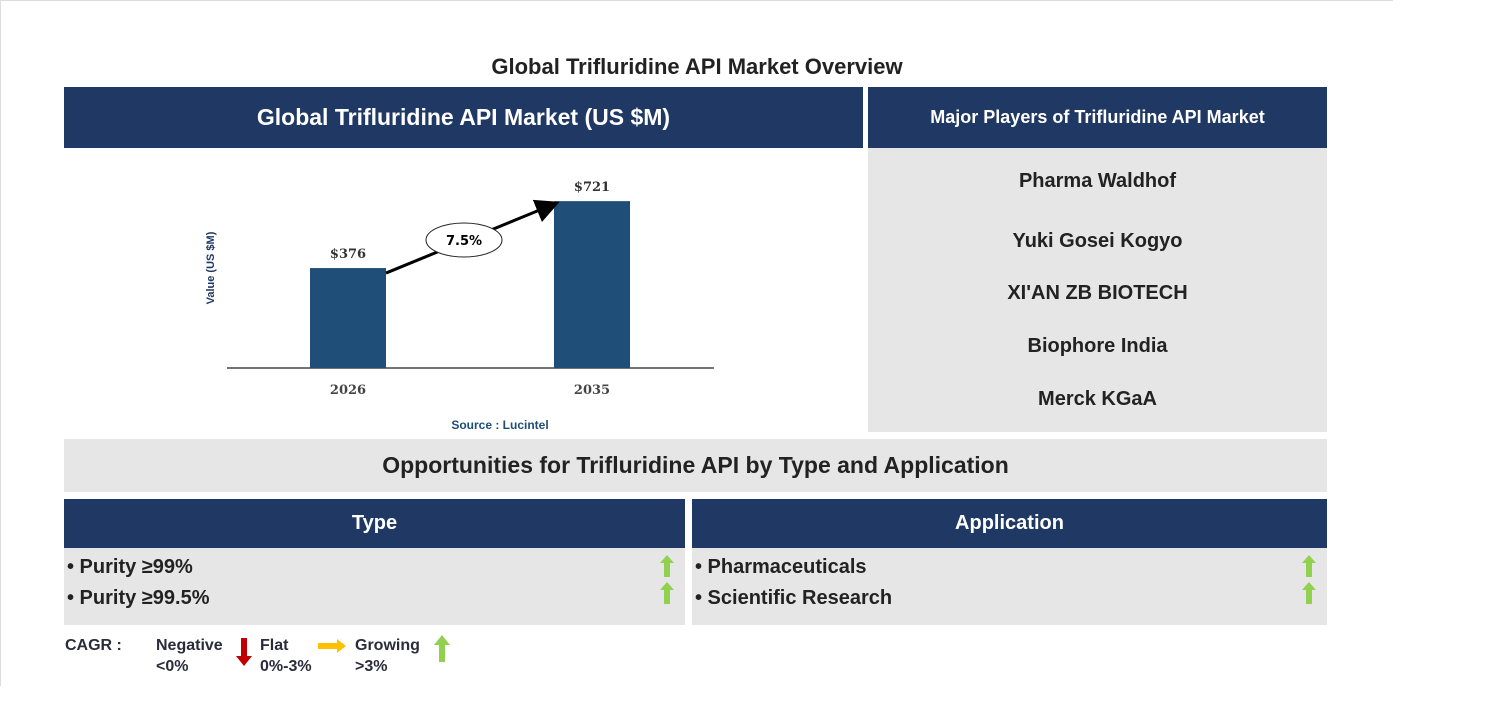 Image resolution: width=1486 pixels, height=715 pixels. I want to click on bar-2035, so click(592, 284).